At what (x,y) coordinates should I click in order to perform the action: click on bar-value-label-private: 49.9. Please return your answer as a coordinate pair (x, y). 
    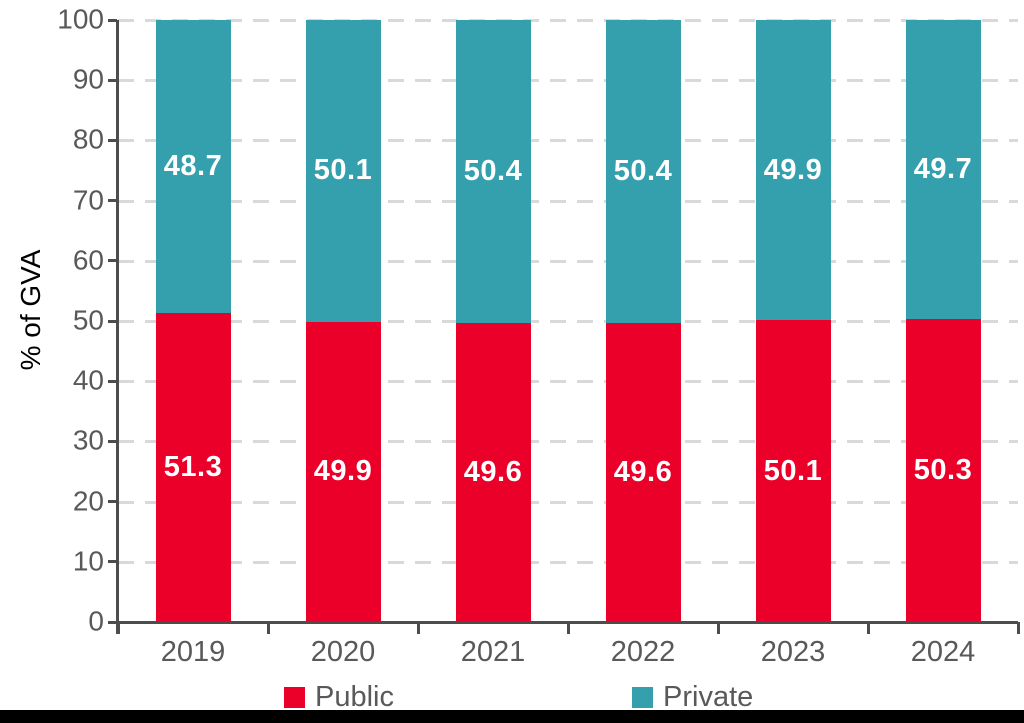
    Looking at the image, I should click on (793, 169).